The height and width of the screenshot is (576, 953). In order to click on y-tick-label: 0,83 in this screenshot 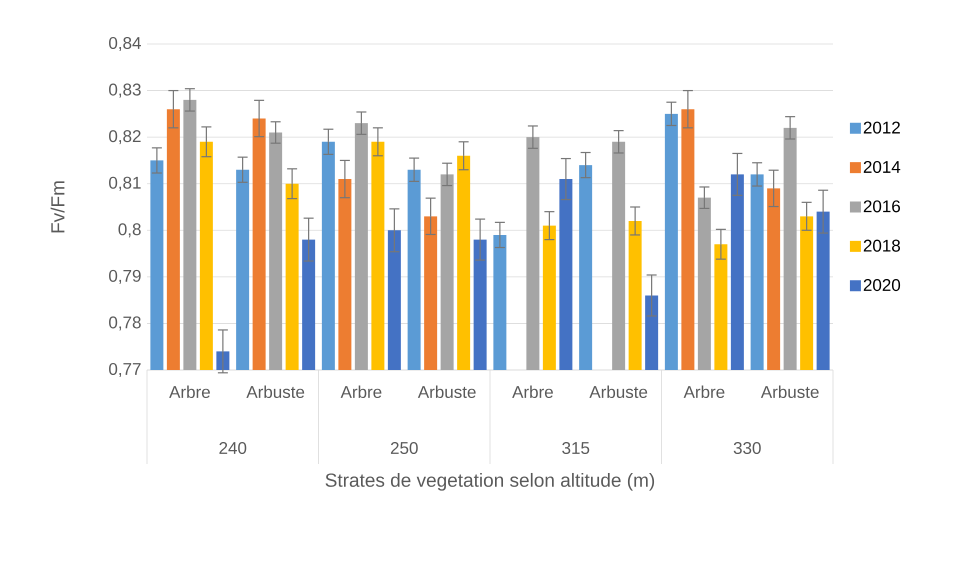, I will do `click(125, 91)`.